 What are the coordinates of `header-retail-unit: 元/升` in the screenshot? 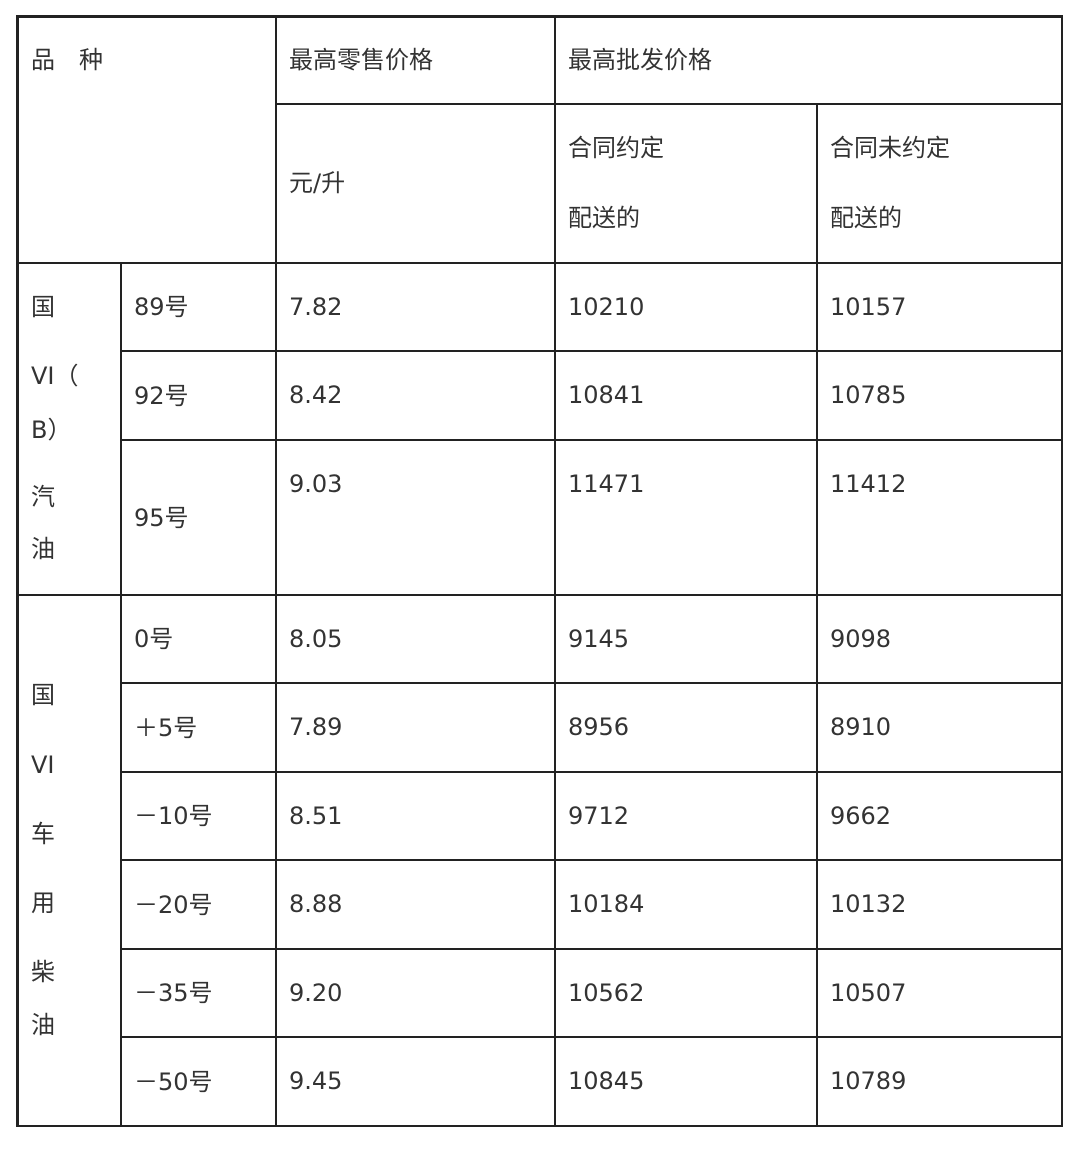 It's located at (317, 183).